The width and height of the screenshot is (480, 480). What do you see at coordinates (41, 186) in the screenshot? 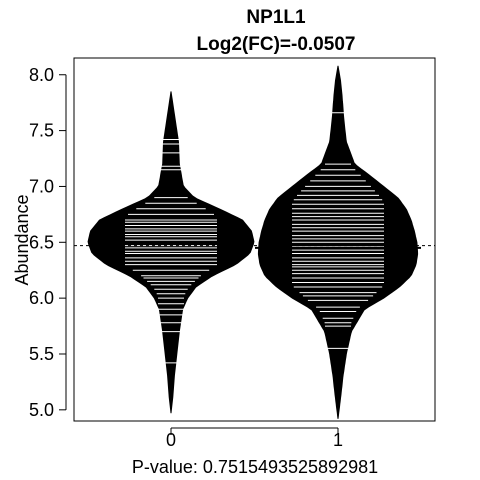
I see `y-tick-label-4: 7.0` at bounding box center [41, 186].